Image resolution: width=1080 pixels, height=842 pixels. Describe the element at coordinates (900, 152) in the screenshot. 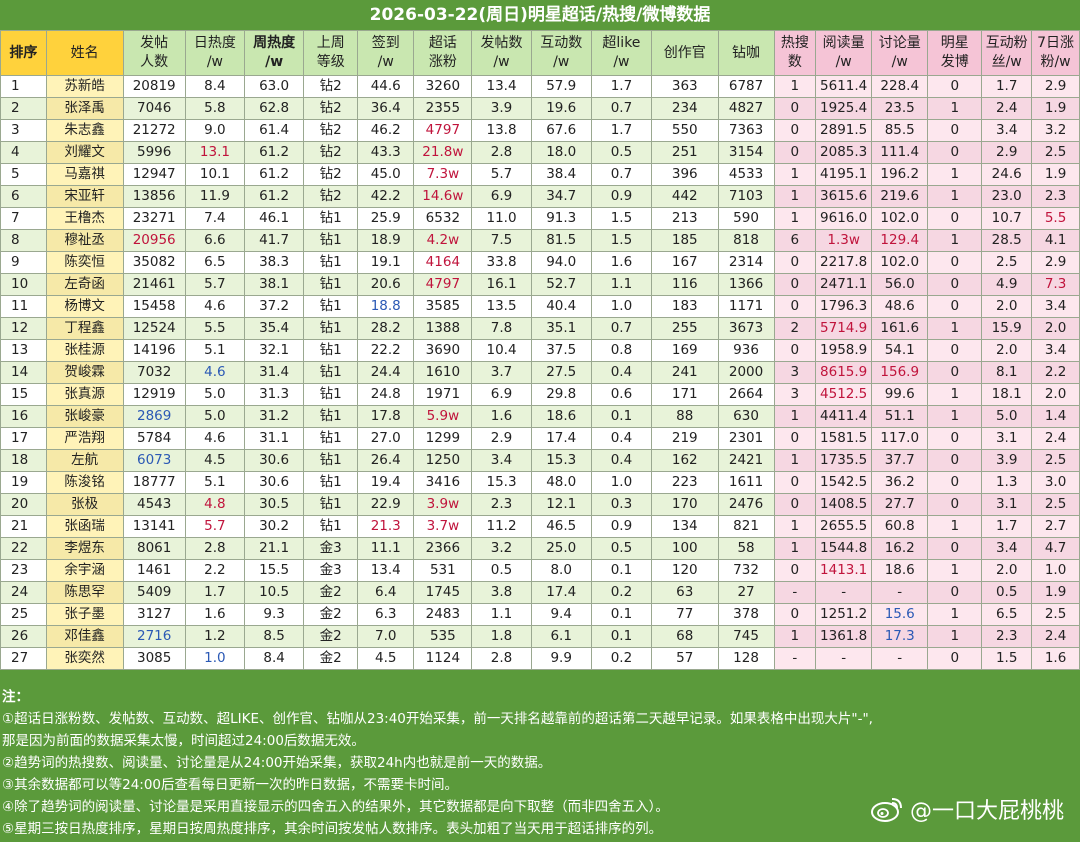

I see `cell-discussions: 111.4` at that location.